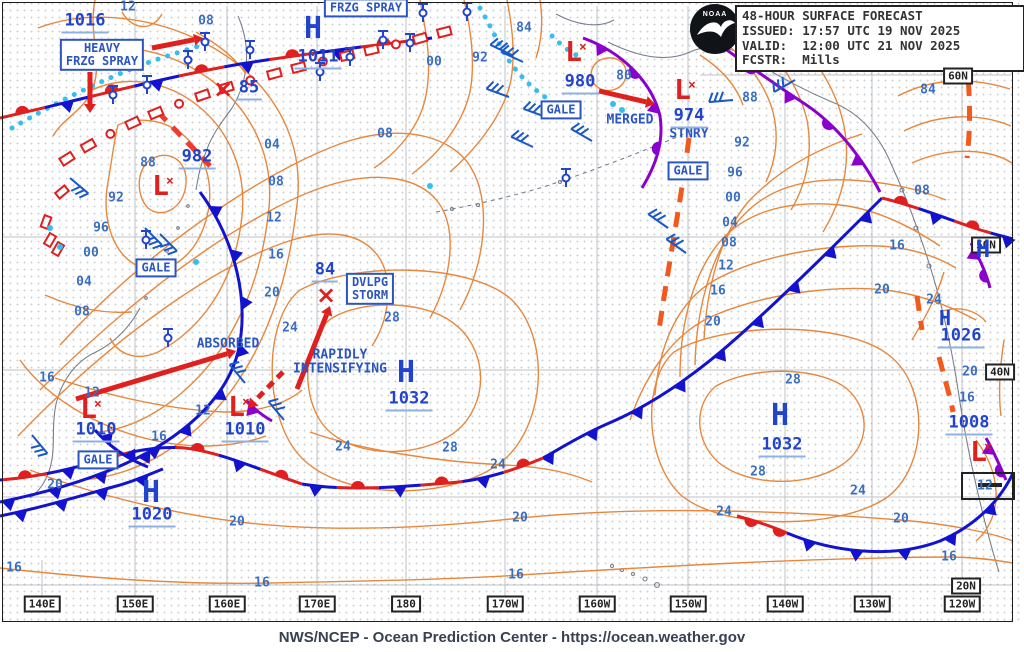 This screenshot has height=652, width=1024. Describe the element at coordinates (689, 117) in the screenshot. I see `low-center-value: 974` at that location.